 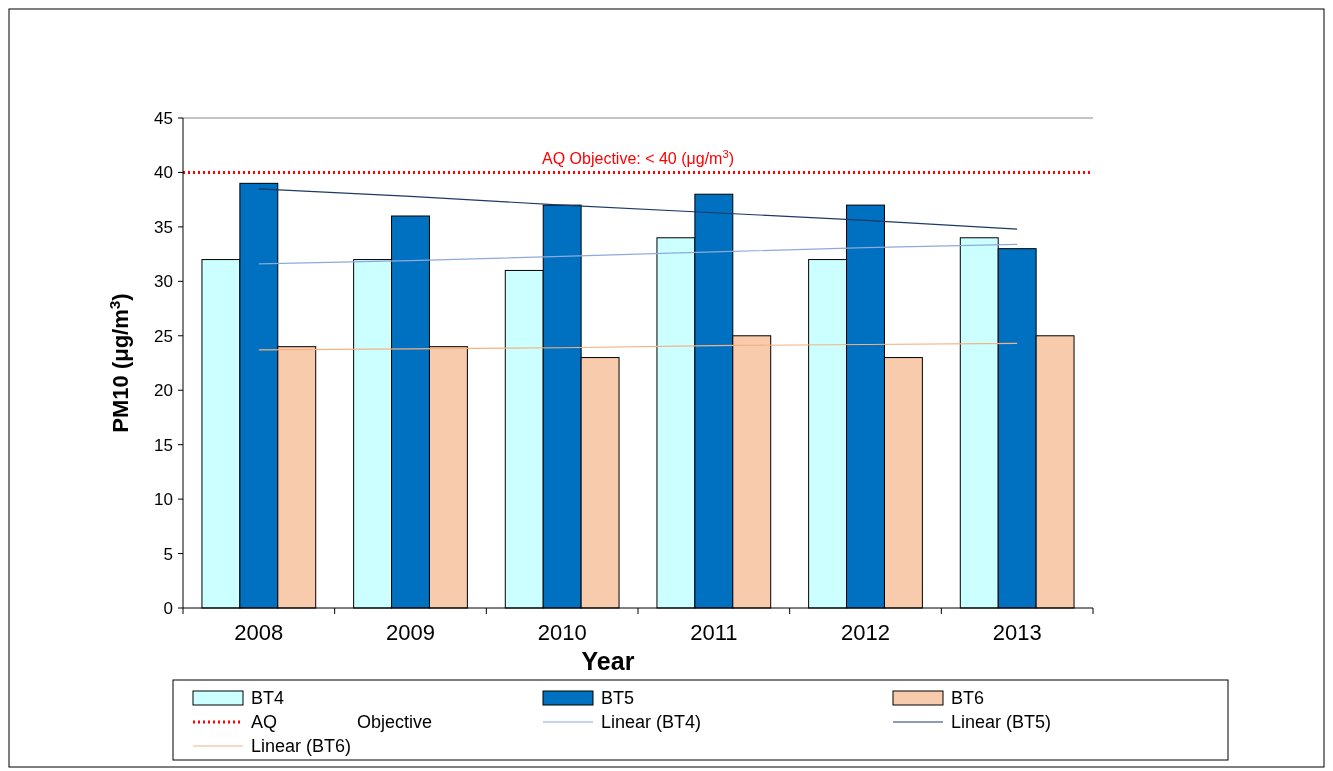 I want to click on y-tick-label: 45, so click(x=163, y=118).